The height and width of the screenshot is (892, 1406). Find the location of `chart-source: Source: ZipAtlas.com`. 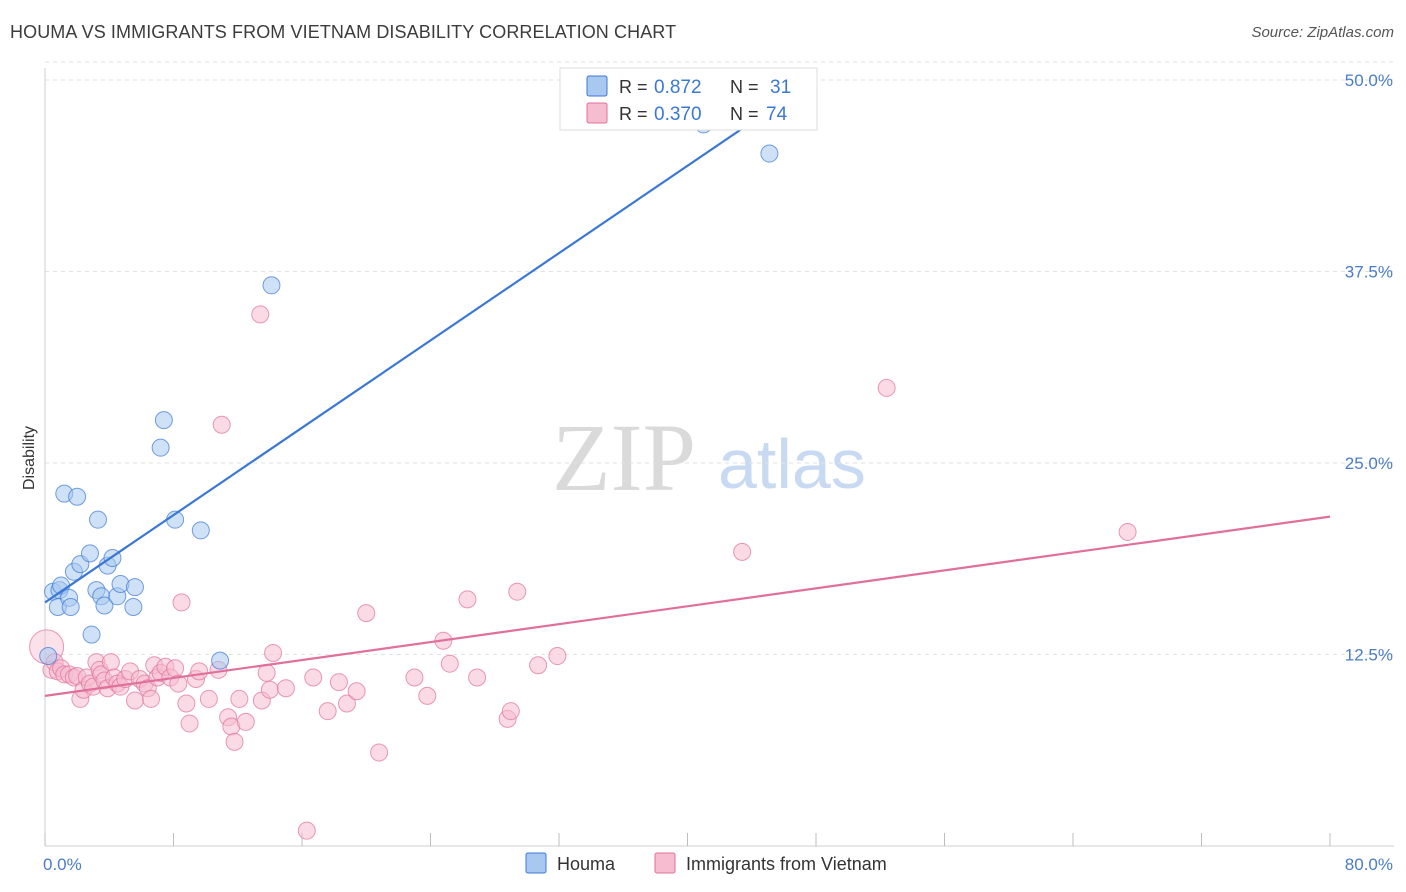

chart-source: Source: ZipAtlas.com is located at coordinates (1322, 32).